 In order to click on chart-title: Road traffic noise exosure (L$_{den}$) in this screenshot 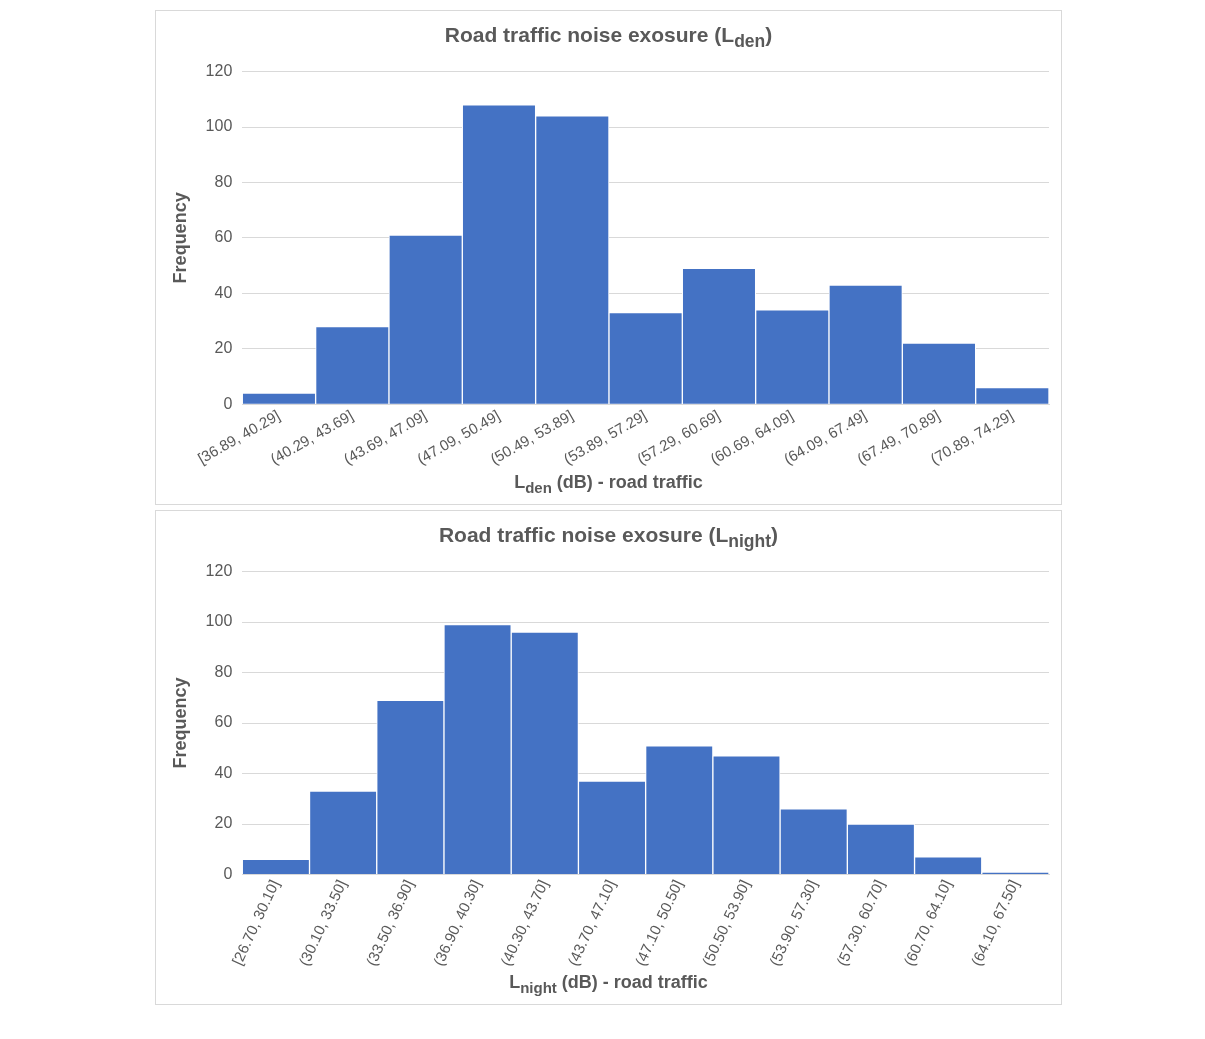, I will do `click(608, 38)`.